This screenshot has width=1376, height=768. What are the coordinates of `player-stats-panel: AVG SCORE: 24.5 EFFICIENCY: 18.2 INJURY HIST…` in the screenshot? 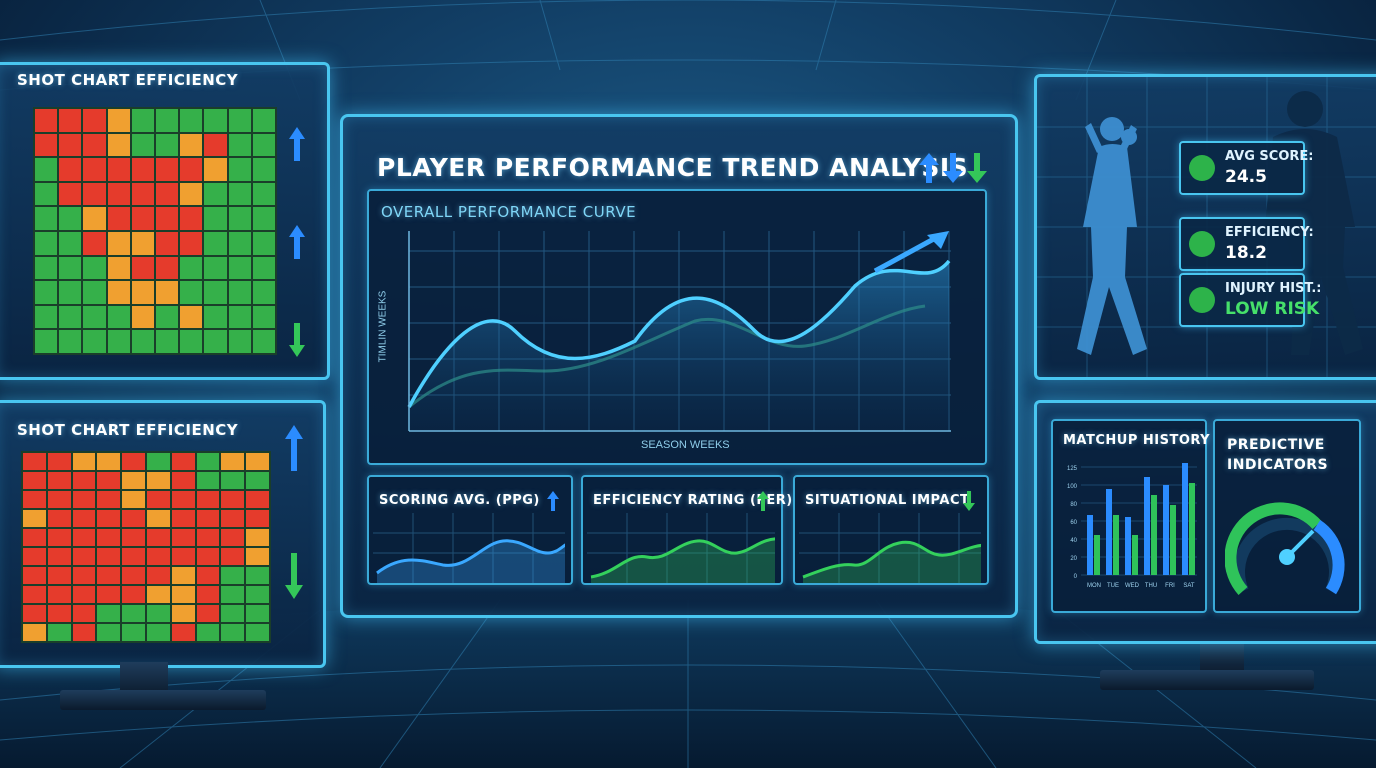 It's located at (1205, 227).